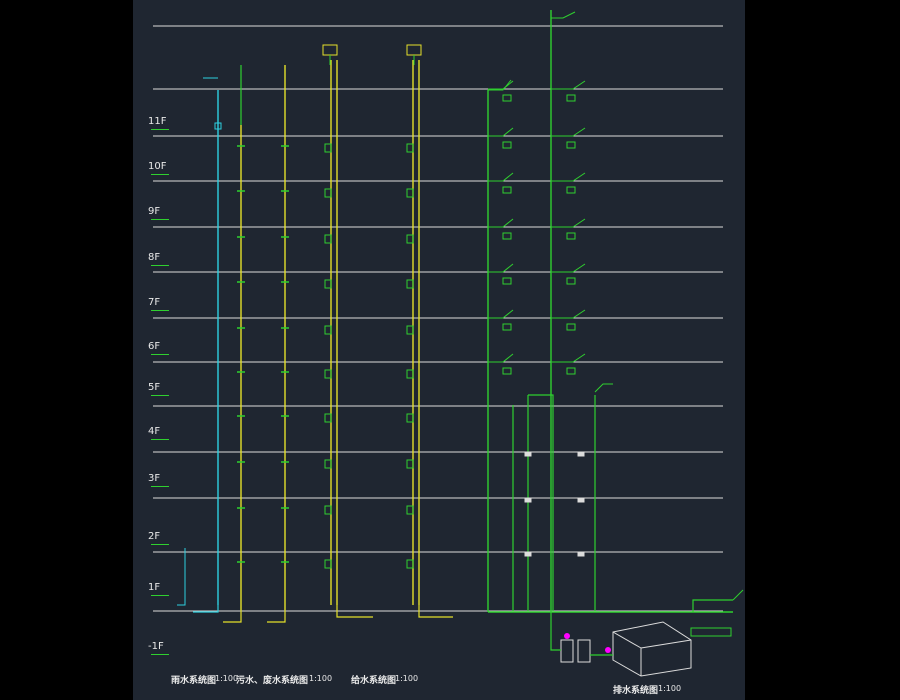  I want to click on supply-header-tag, so click(738, 595).